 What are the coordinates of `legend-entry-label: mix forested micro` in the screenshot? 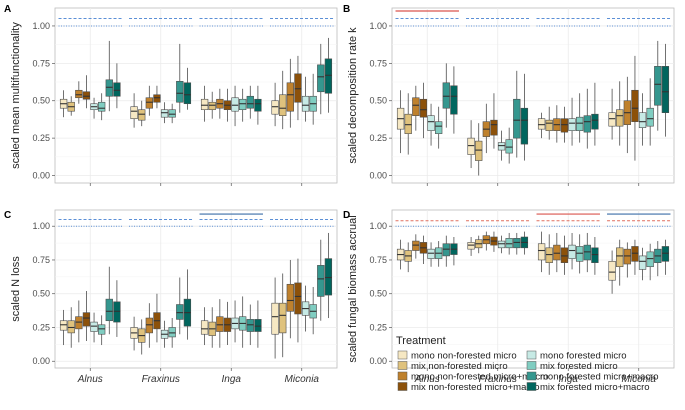 It's located at (579, 366).